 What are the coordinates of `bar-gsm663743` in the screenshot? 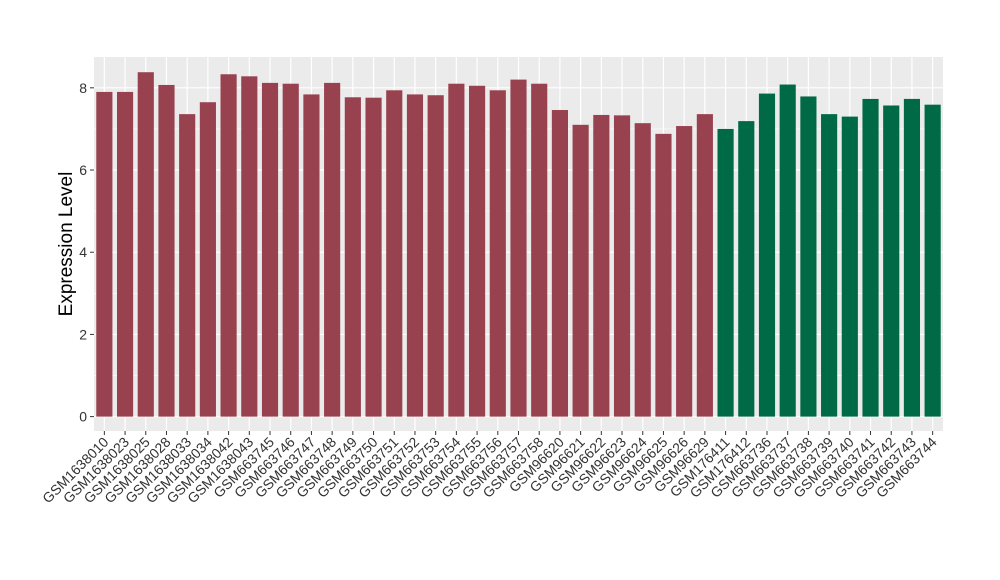 It's located at (912, 257).